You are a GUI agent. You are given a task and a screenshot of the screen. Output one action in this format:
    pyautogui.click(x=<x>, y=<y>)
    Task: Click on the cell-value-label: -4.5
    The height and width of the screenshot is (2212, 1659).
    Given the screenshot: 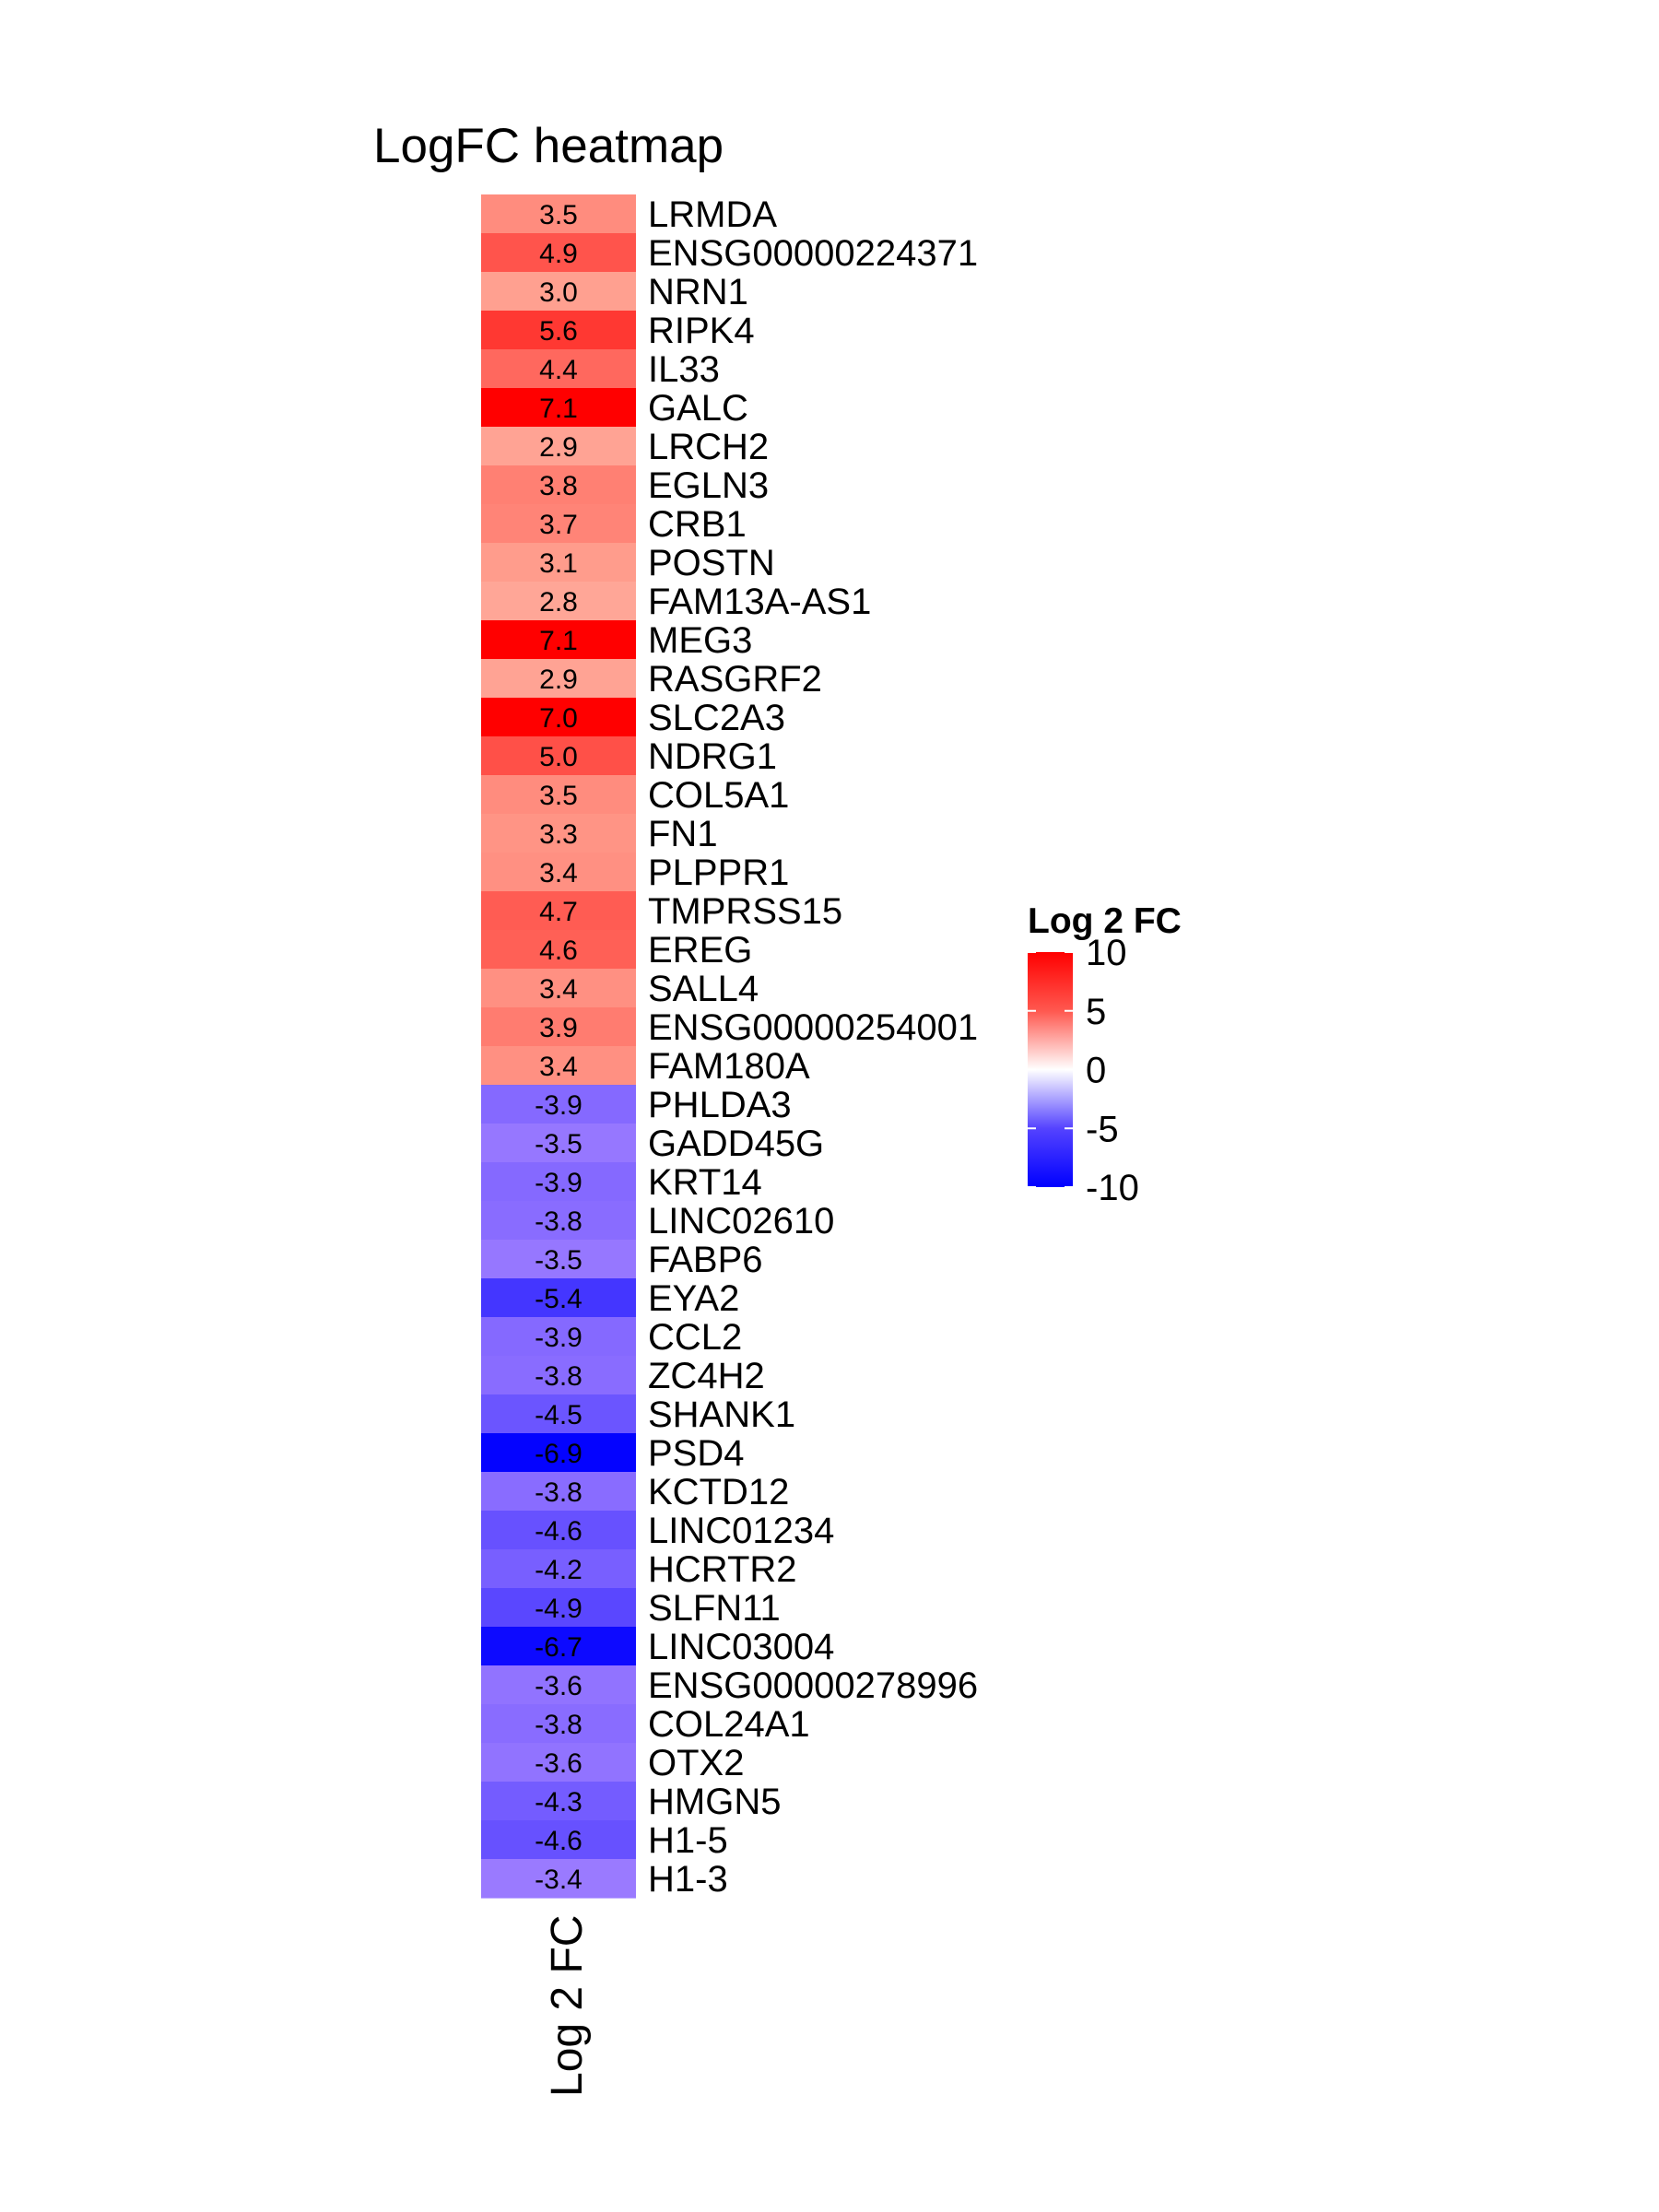 What is the action you would take?
    pyautogui.click(x=558, y=1415)
    